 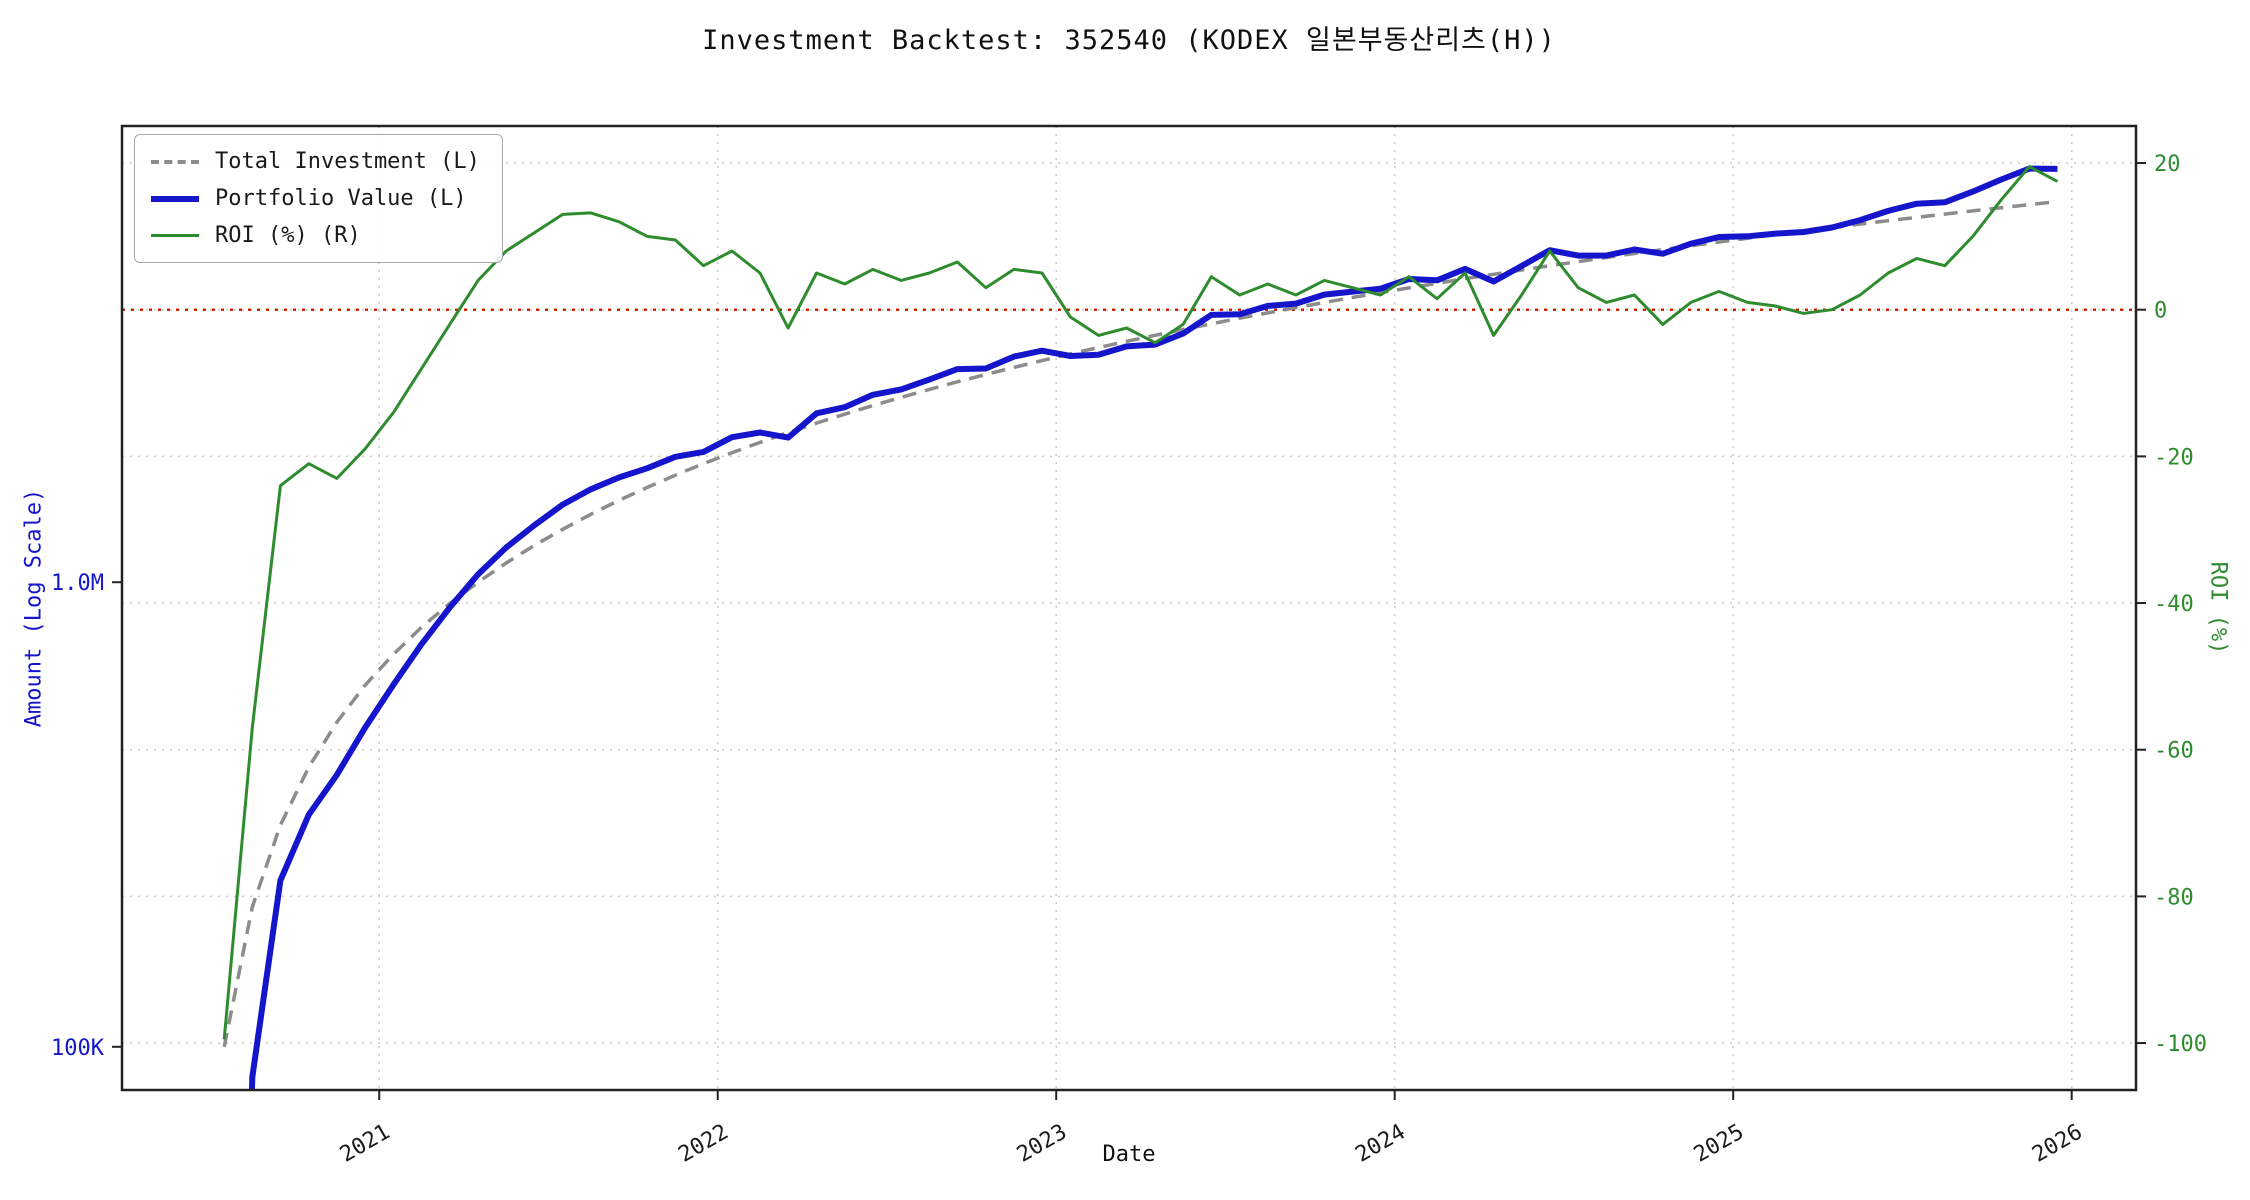 What do you see at coordinates (78, 1048) in the screenshot?
I see `left-y-tick-label: 100K` at bounding box center [78, 1048].